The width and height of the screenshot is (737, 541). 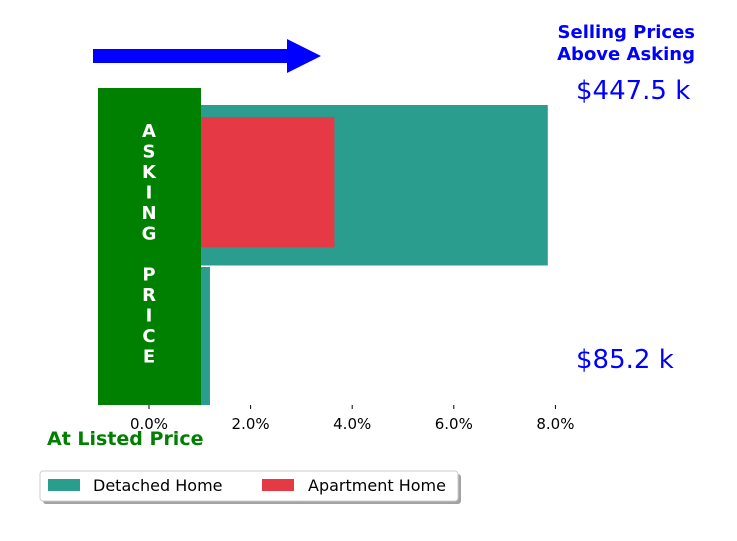 What do you see at coordinates (149, 234) in the screenshot?
I see `asking-letter: G` at bounding box center [149, 234].